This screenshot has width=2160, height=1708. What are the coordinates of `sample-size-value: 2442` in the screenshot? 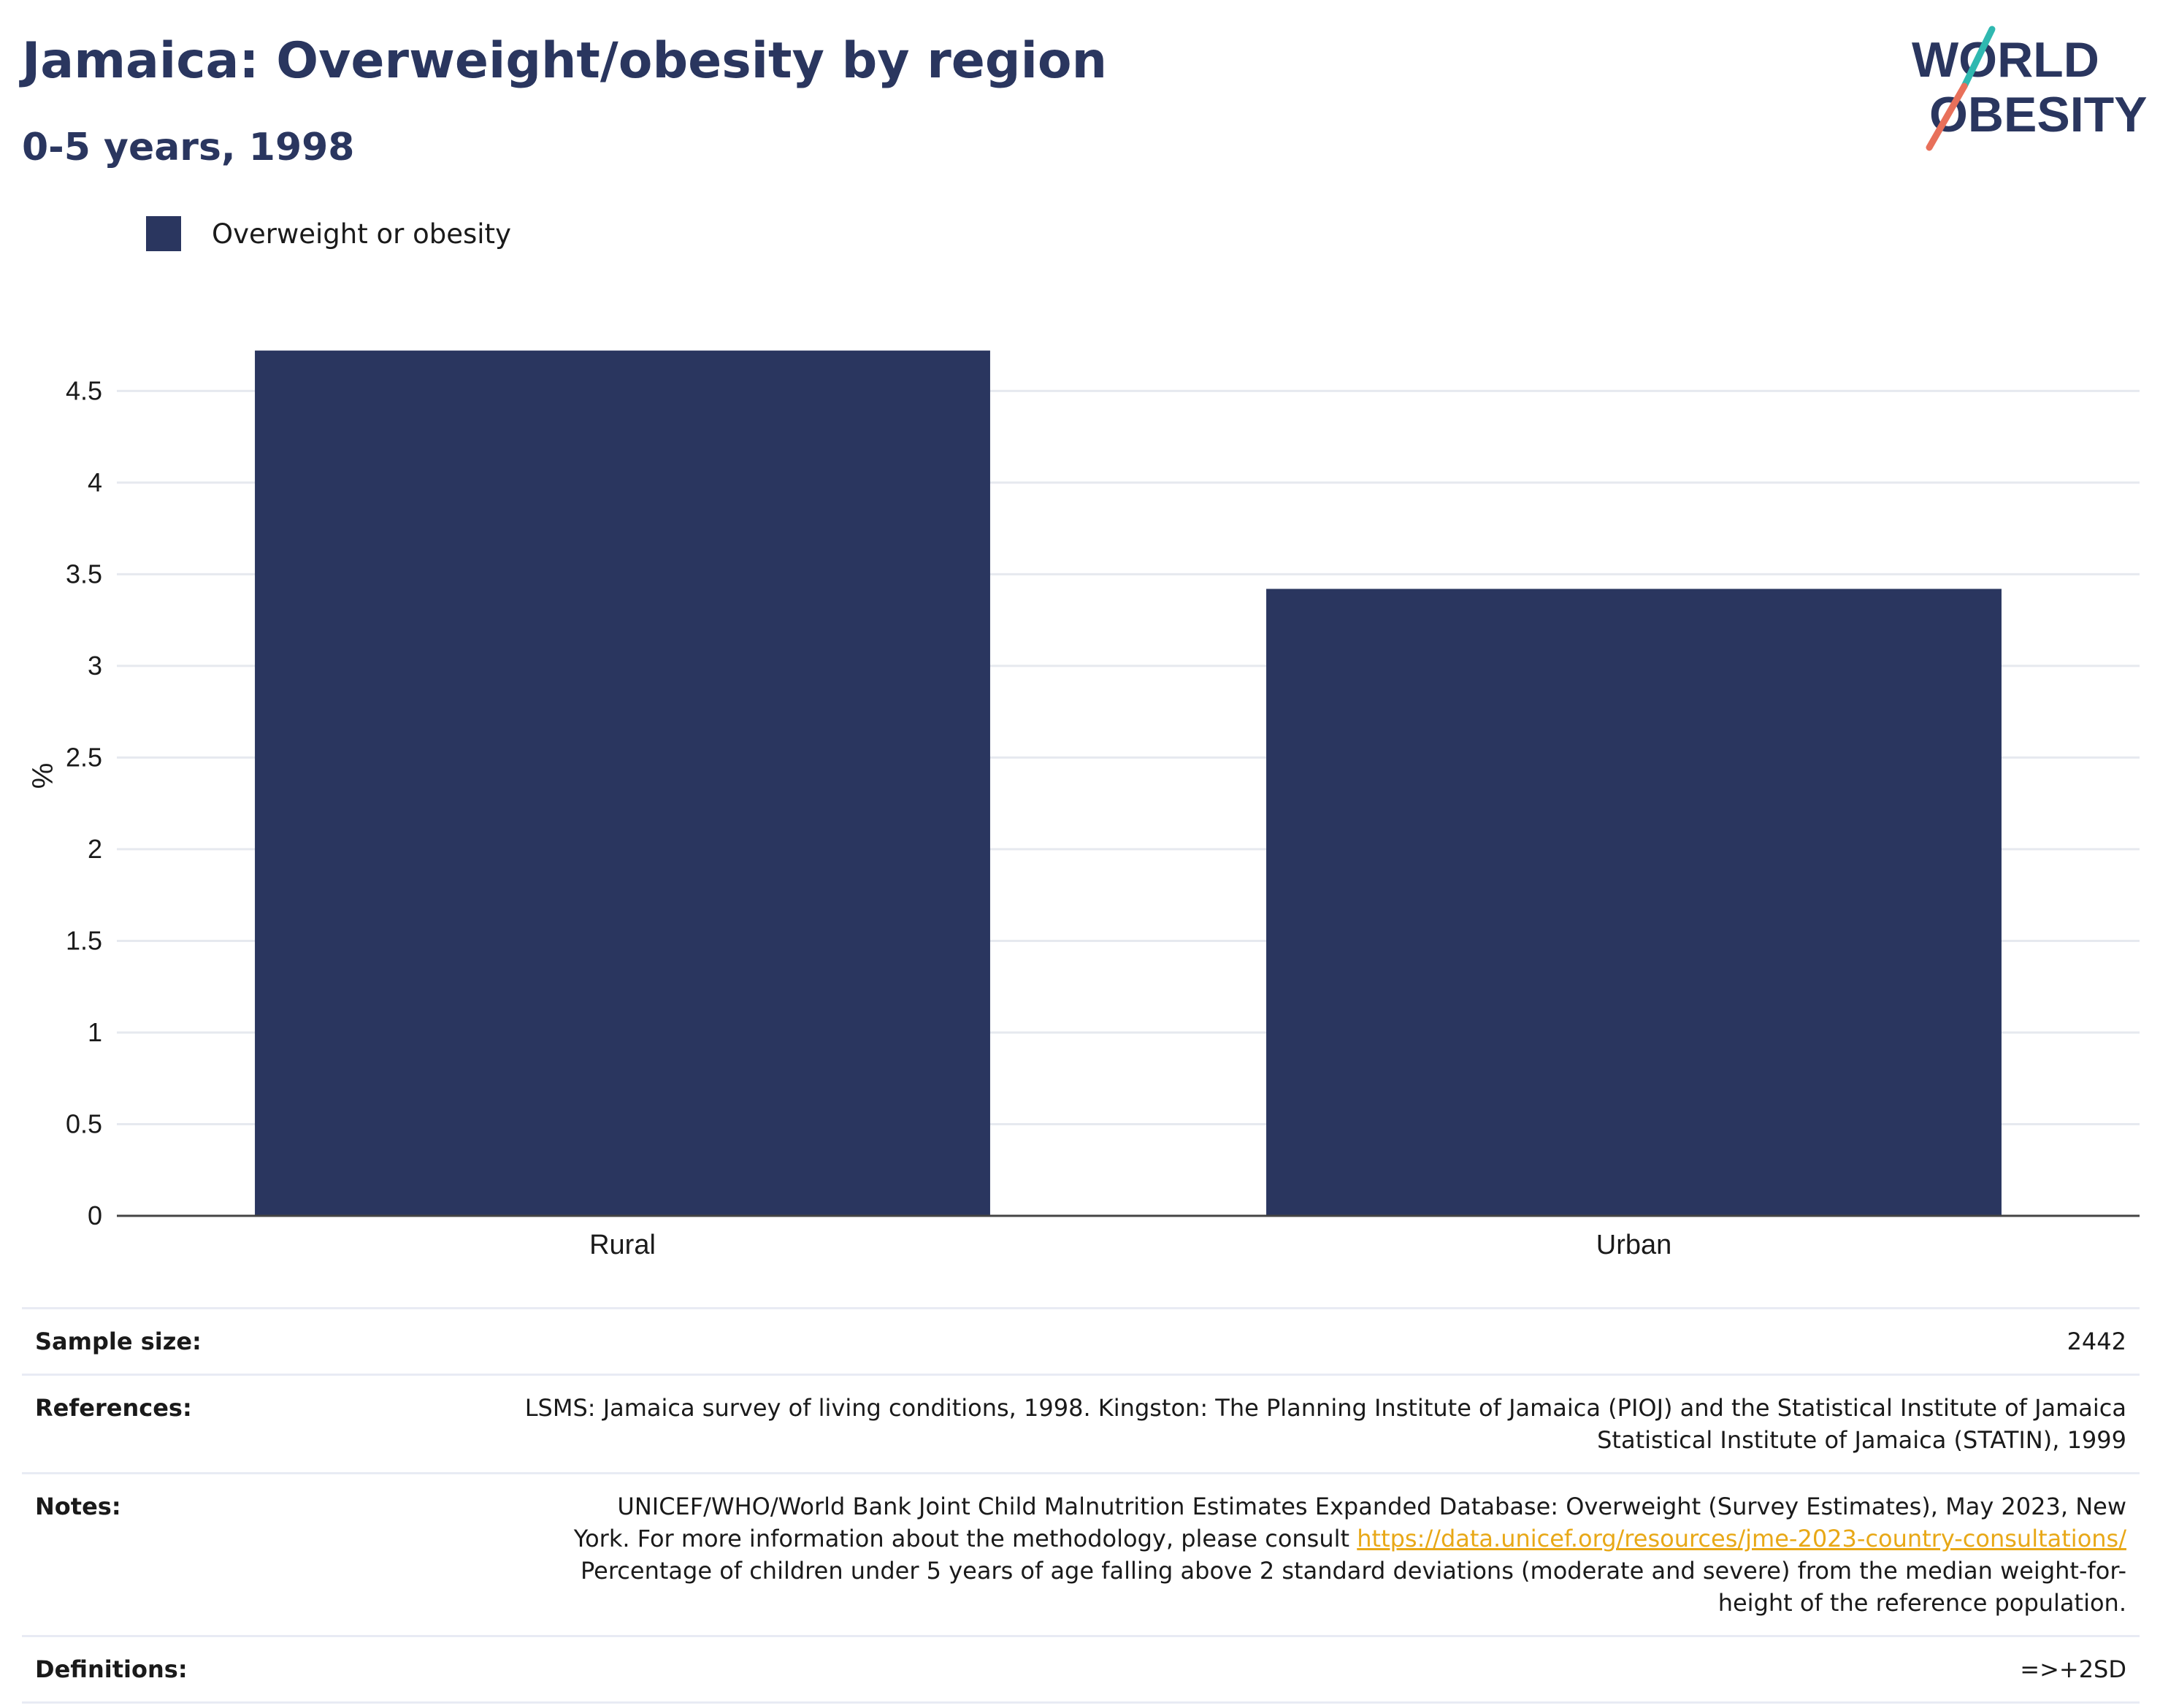 It's located at (2096, 1341).